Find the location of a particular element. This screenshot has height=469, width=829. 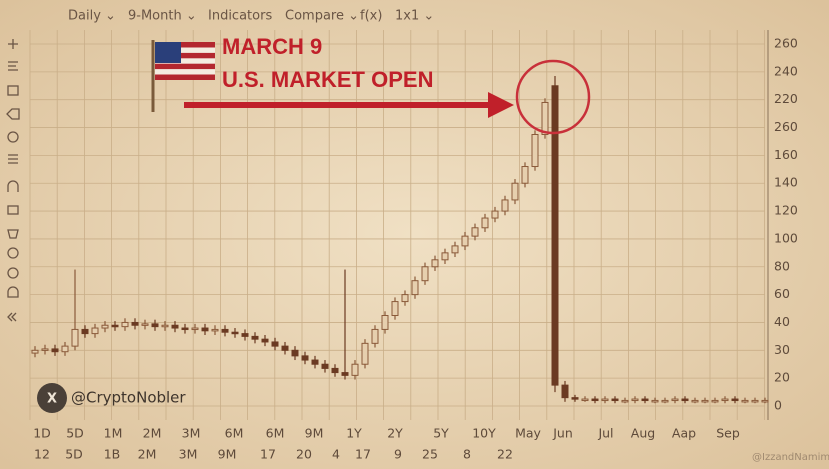

x-axis-label: 25 is located at coordinates (430, 454).